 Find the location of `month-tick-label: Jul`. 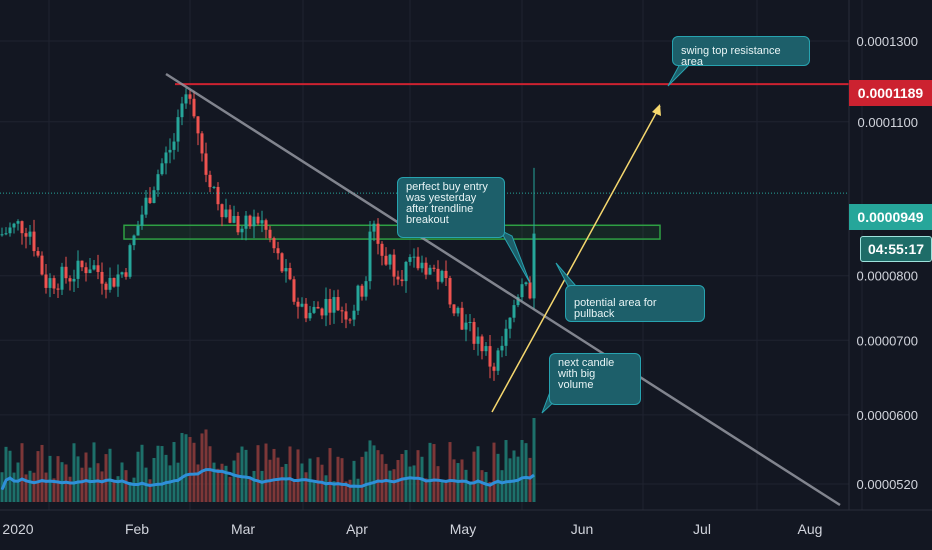

month-tick-label: Jul is located at coordinates (702, 529).